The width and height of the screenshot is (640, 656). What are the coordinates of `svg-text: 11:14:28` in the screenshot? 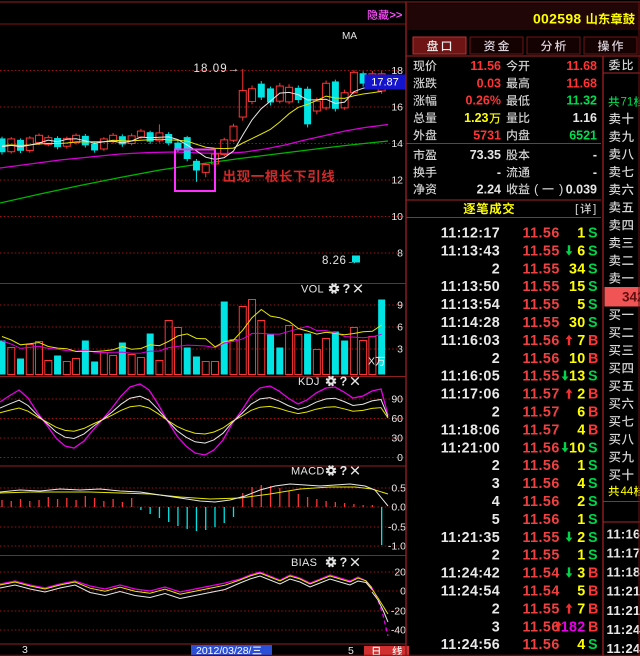 It's located at (470, 323).